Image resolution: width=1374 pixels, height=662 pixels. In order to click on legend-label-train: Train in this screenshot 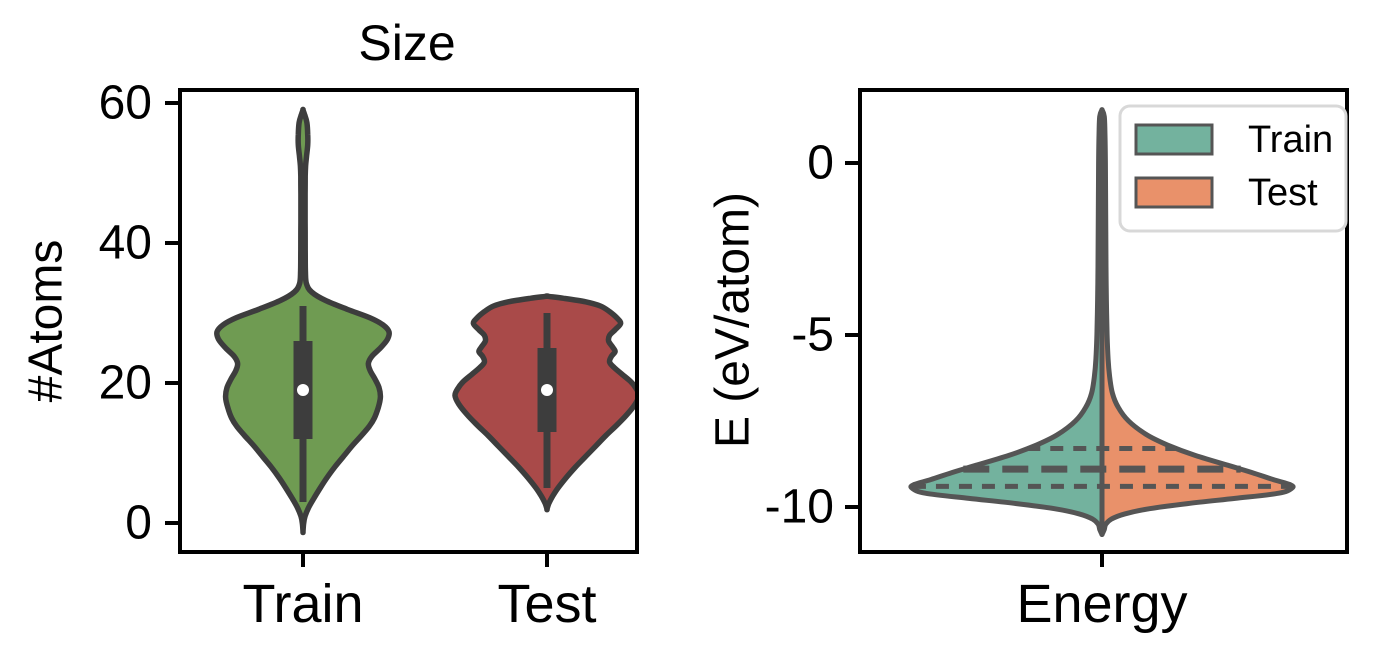, I will do `click(1290, 140)`.